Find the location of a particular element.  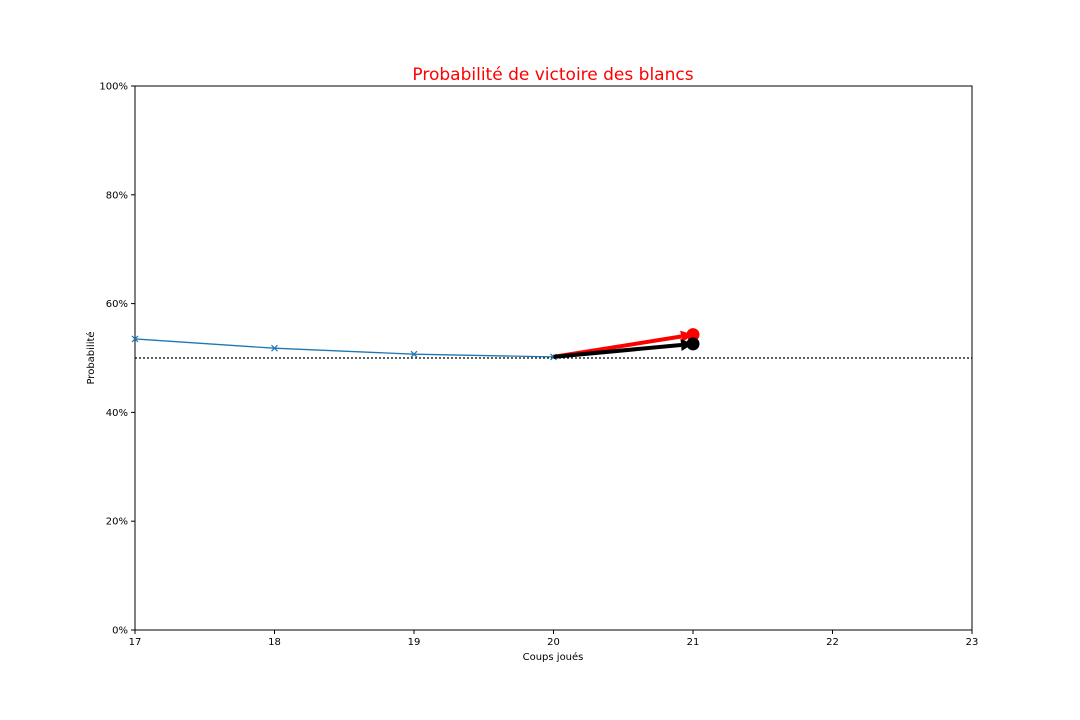

y-tick-label: 40% is located at coordinates (117, 413).